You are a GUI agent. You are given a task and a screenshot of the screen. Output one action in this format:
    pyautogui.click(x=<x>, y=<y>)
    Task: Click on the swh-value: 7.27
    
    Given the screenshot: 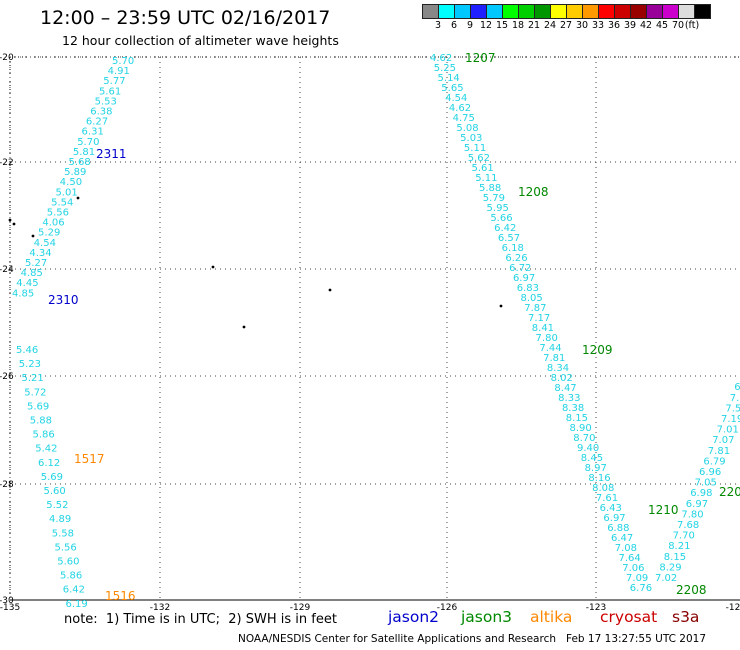 What is the action you would take?
    pyautogui.click(x=735, y=398)
    